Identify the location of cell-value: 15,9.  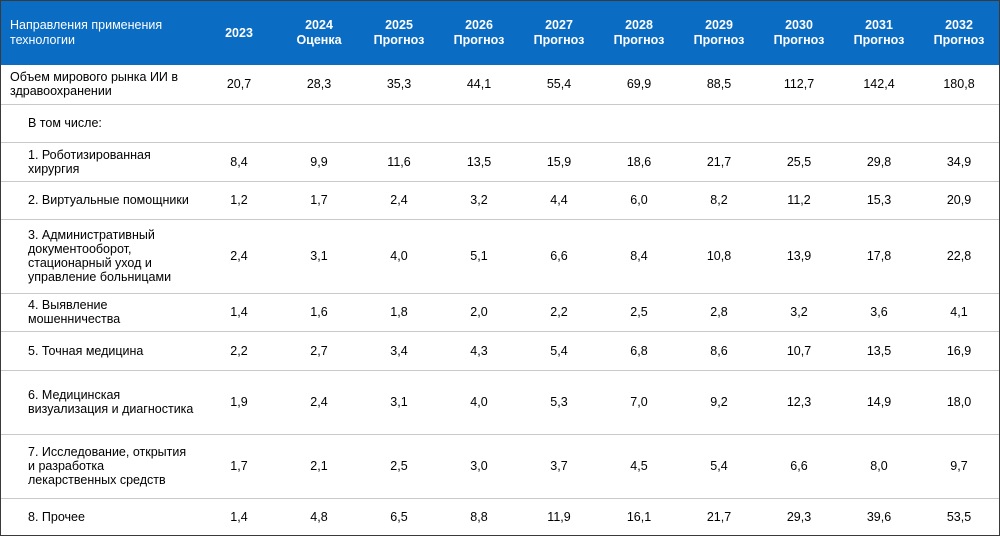
(559, 162).